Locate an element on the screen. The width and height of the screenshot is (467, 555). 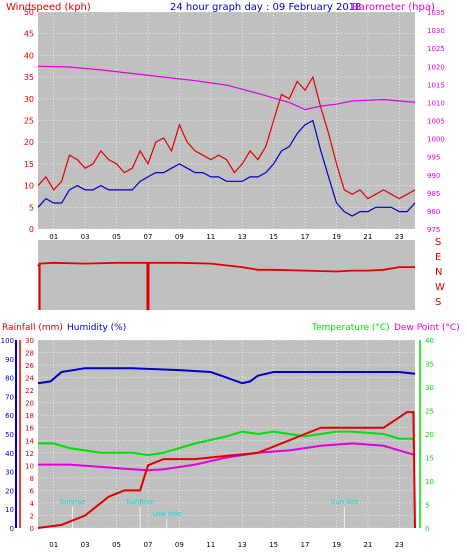
barometer-axis-label: Barometer (hpa) is located at coordinates (393, 7).